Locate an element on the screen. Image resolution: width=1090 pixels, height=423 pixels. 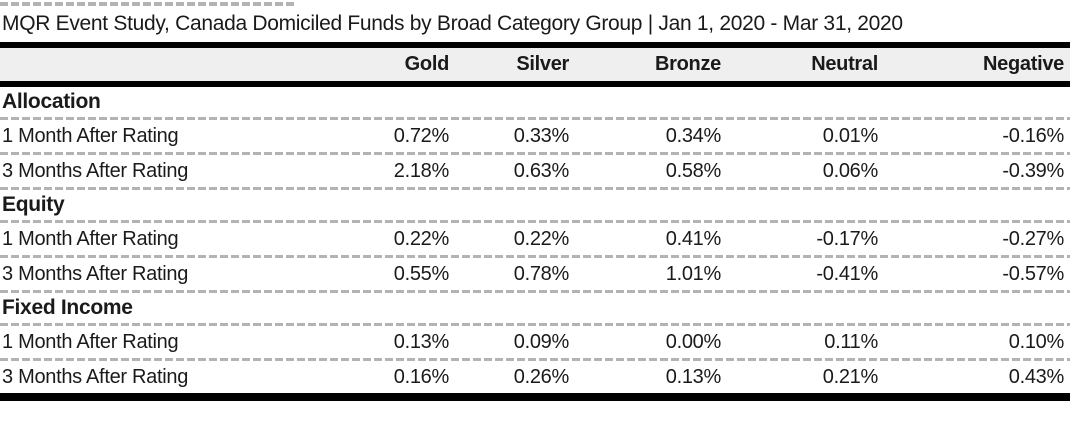
group-header-row-fixed-income: Fixed Income is located at coordinates (535, 308).